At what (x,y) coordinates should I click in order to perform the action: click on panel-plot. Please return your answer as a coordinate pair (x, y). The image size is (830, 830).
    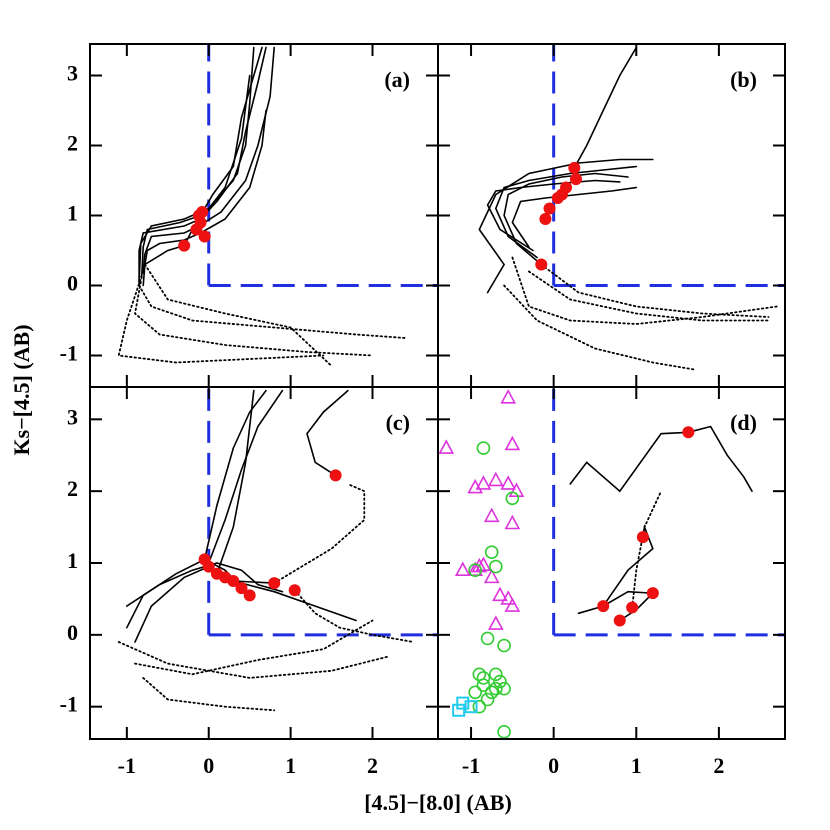
    Looking at the image, I should click on (631, 207).